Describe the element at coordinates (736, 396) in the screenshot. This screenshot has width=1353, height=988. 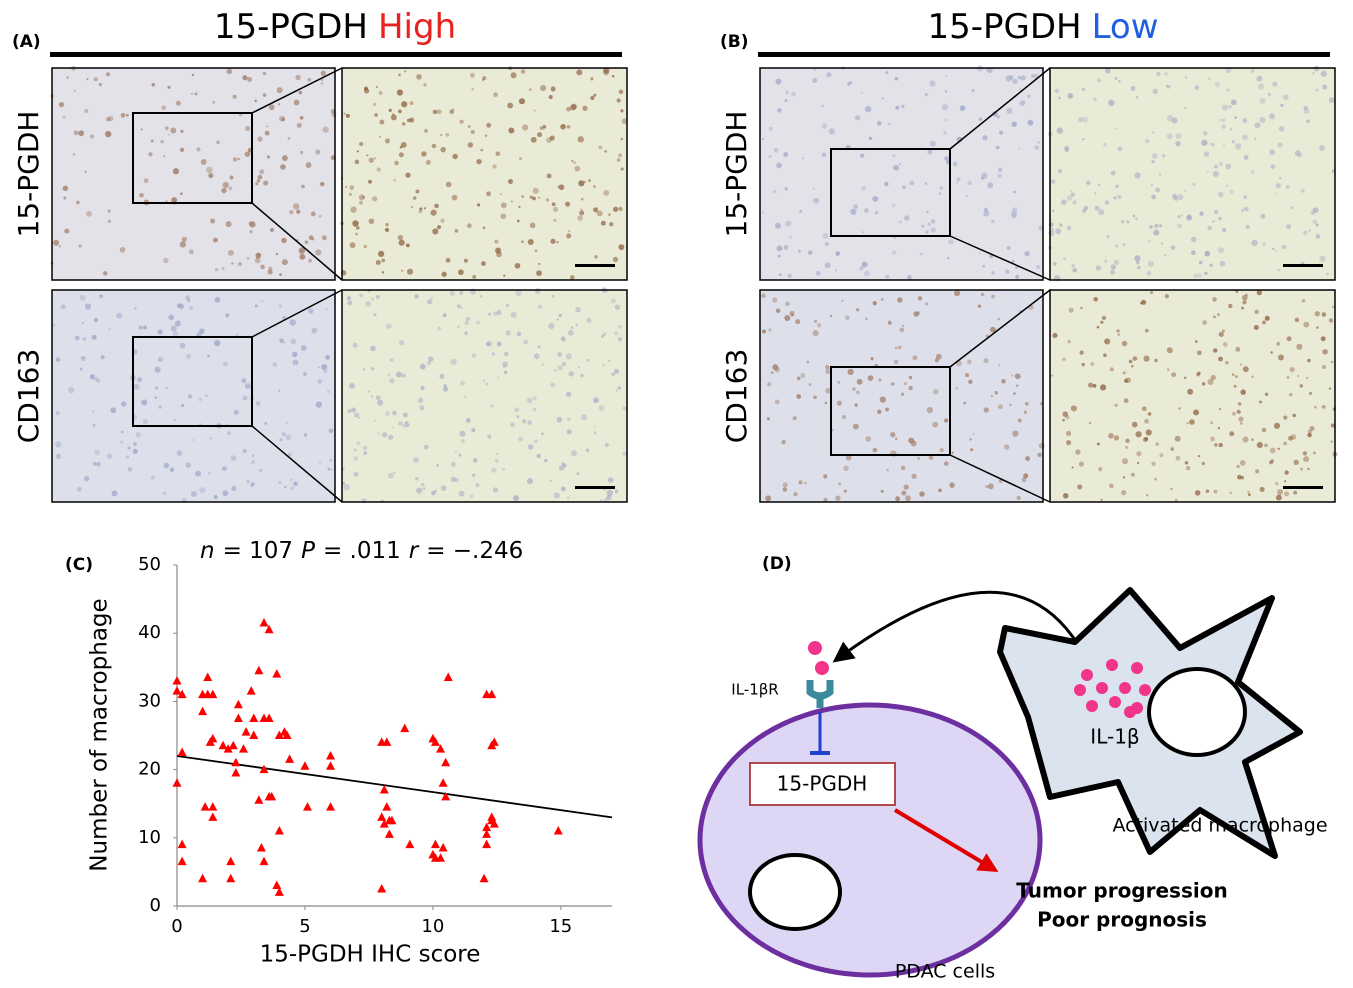
I see `row-label: CD163` at that location.